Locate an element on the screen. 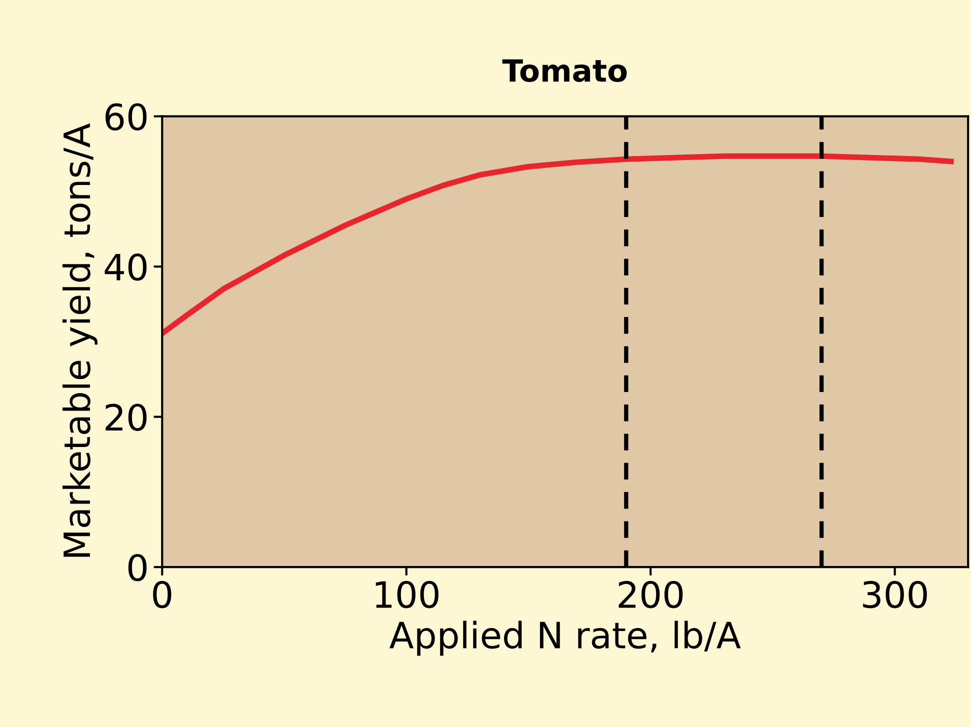 This screenshot has height=727, width=971. x-tick-label: 100 is located at coordinates (407, 594).